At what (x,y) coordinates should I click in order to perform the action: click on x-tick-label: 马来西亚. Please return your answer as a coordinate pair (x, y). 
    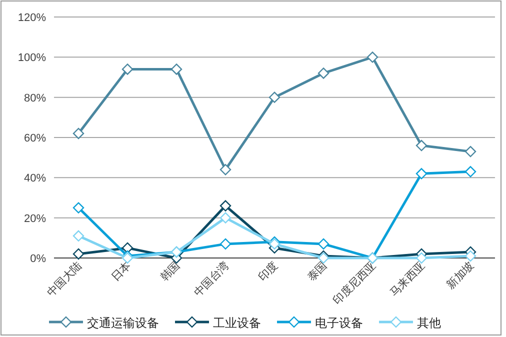
    Looking at the image, I should click on (407, 279).